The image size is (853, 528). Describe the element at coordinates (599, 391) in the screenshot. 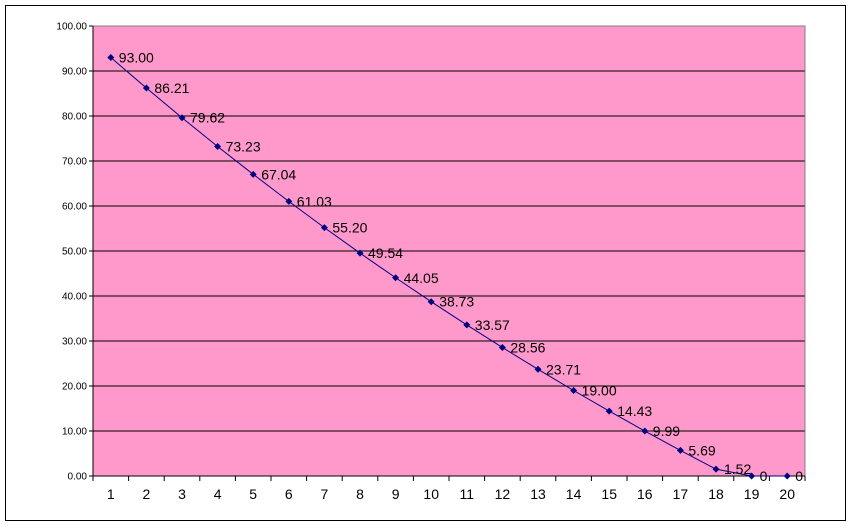

I see `data-label: 19.00` at that location.